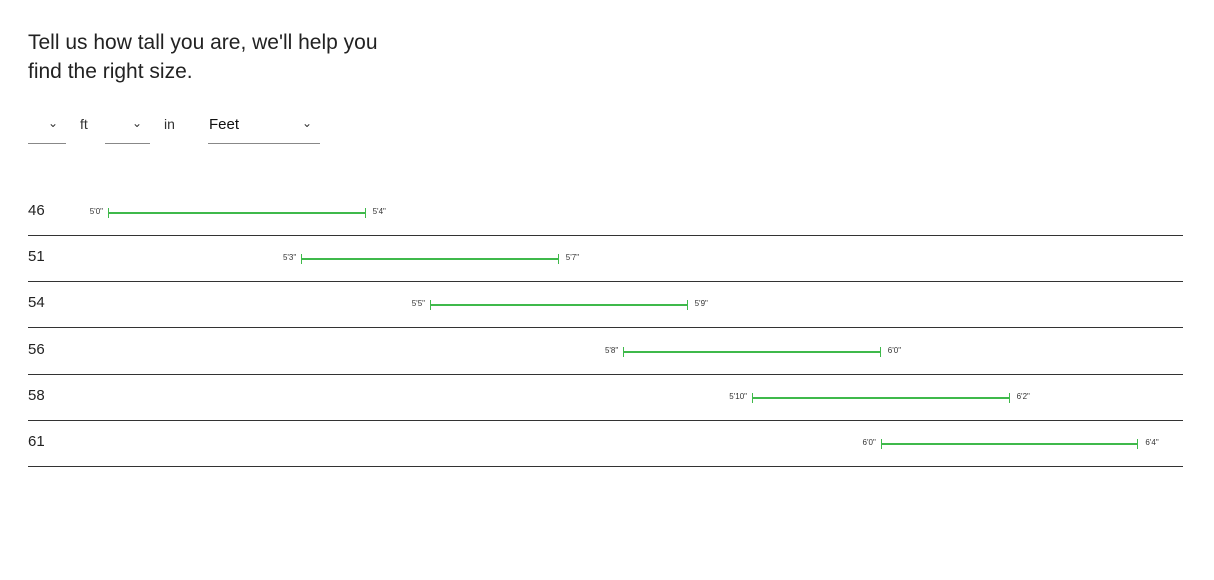  I want to click on size-row: 56 5'8" 6'0", so click(605, 351).